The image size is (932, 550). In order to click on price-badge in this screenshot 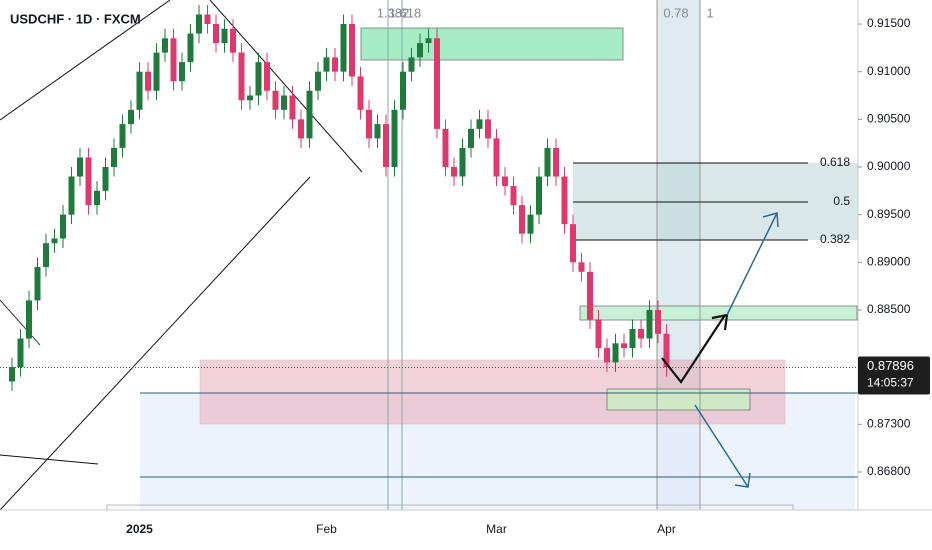, I will do `click(894, 375)`.